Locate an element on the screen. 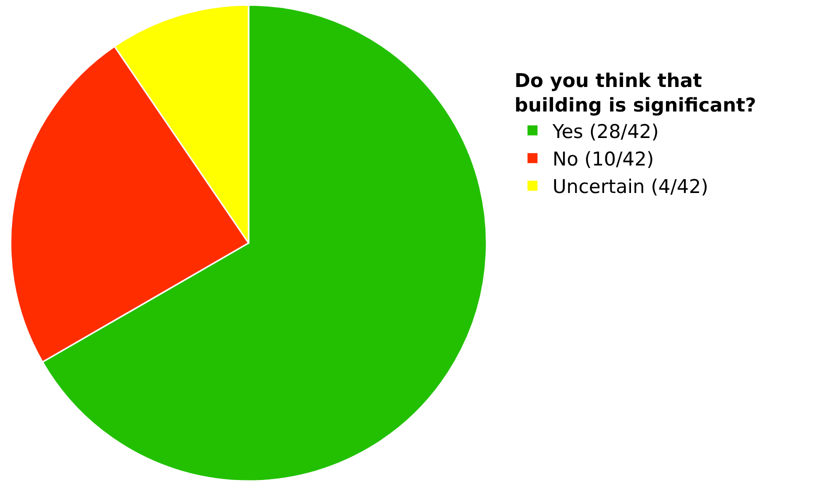  legend-label: Yes (28/42) is located at coordinates (605, 131).